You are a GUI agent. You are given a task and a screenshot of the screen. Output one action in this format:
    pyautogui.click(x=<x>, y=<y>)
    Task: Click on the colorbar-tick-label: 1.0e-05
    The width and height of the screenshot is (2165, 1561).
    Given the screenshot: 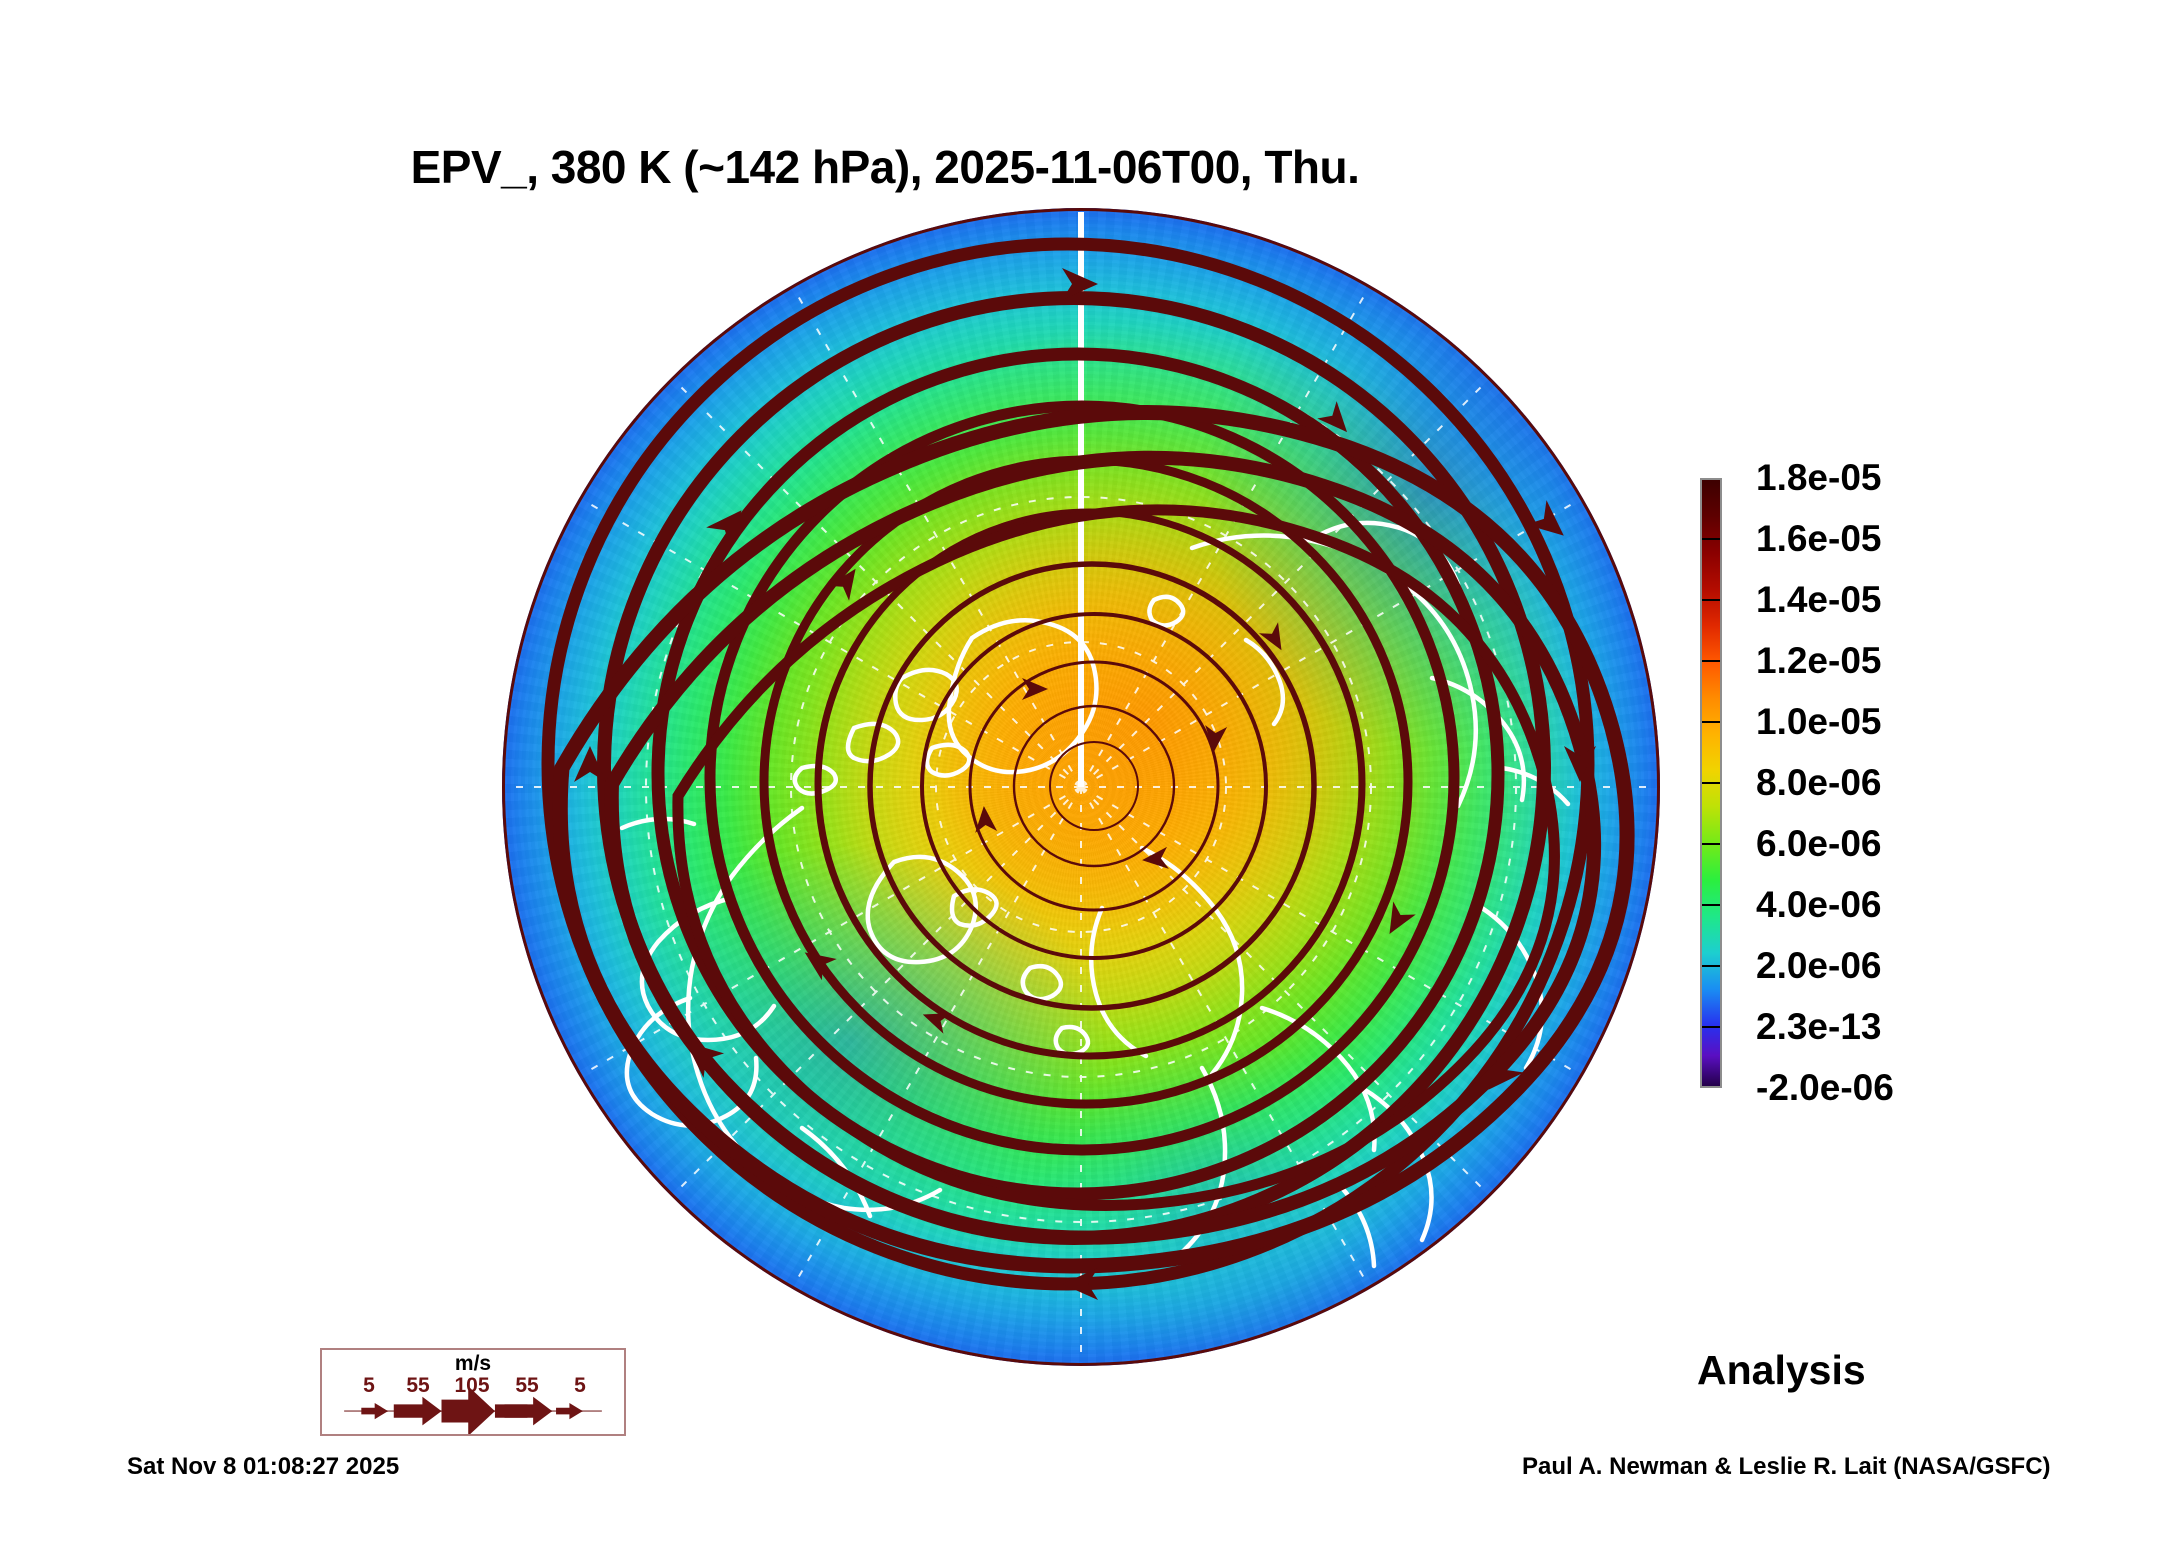 What is the action you would take?
    pyautogui.click(x=1819, y=721)
    